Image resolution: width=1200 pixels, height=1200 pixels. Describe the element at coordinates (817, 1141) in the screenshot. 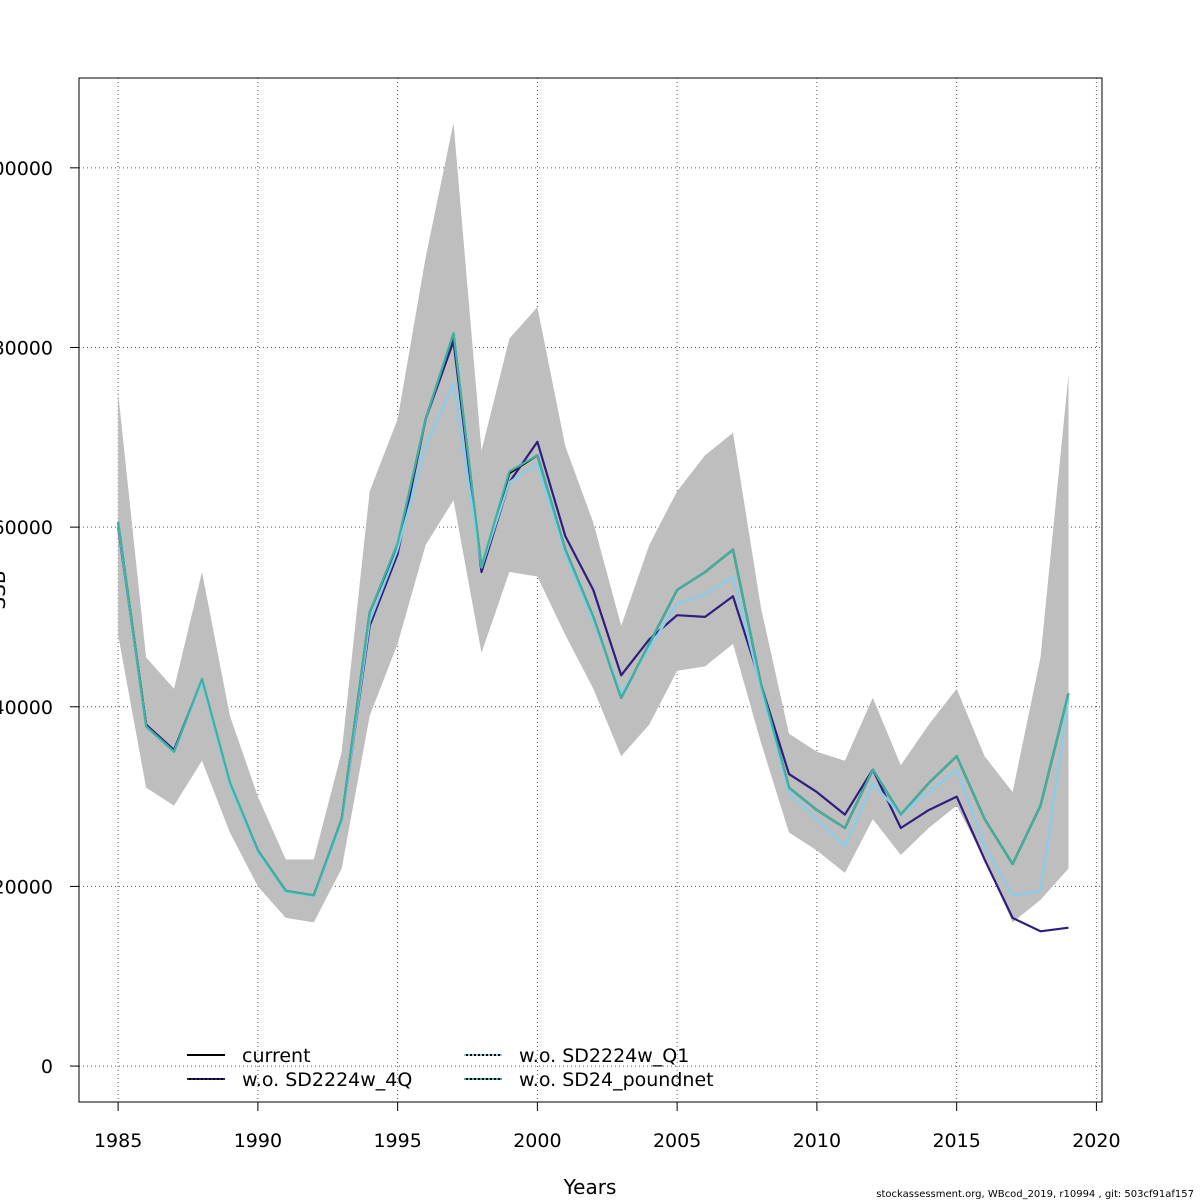

I see `x-tick-label: 2010` at that location.